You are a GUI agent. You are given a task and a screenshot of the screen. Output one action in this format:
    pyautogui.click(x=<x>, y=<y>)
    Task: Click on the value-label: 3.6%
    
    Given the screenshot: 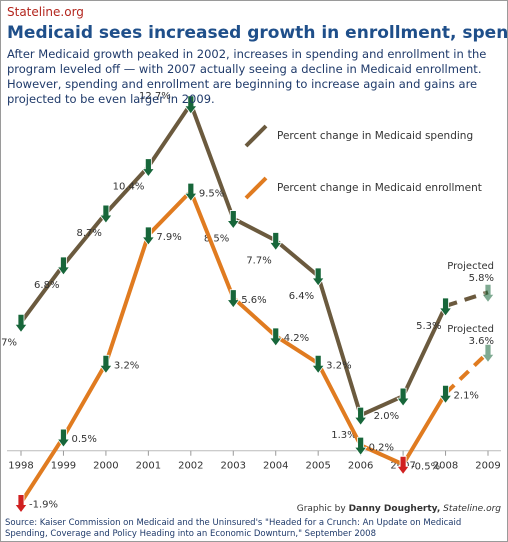 What is the action you would take?
    pyautogui.click(x=481, y=341)
    